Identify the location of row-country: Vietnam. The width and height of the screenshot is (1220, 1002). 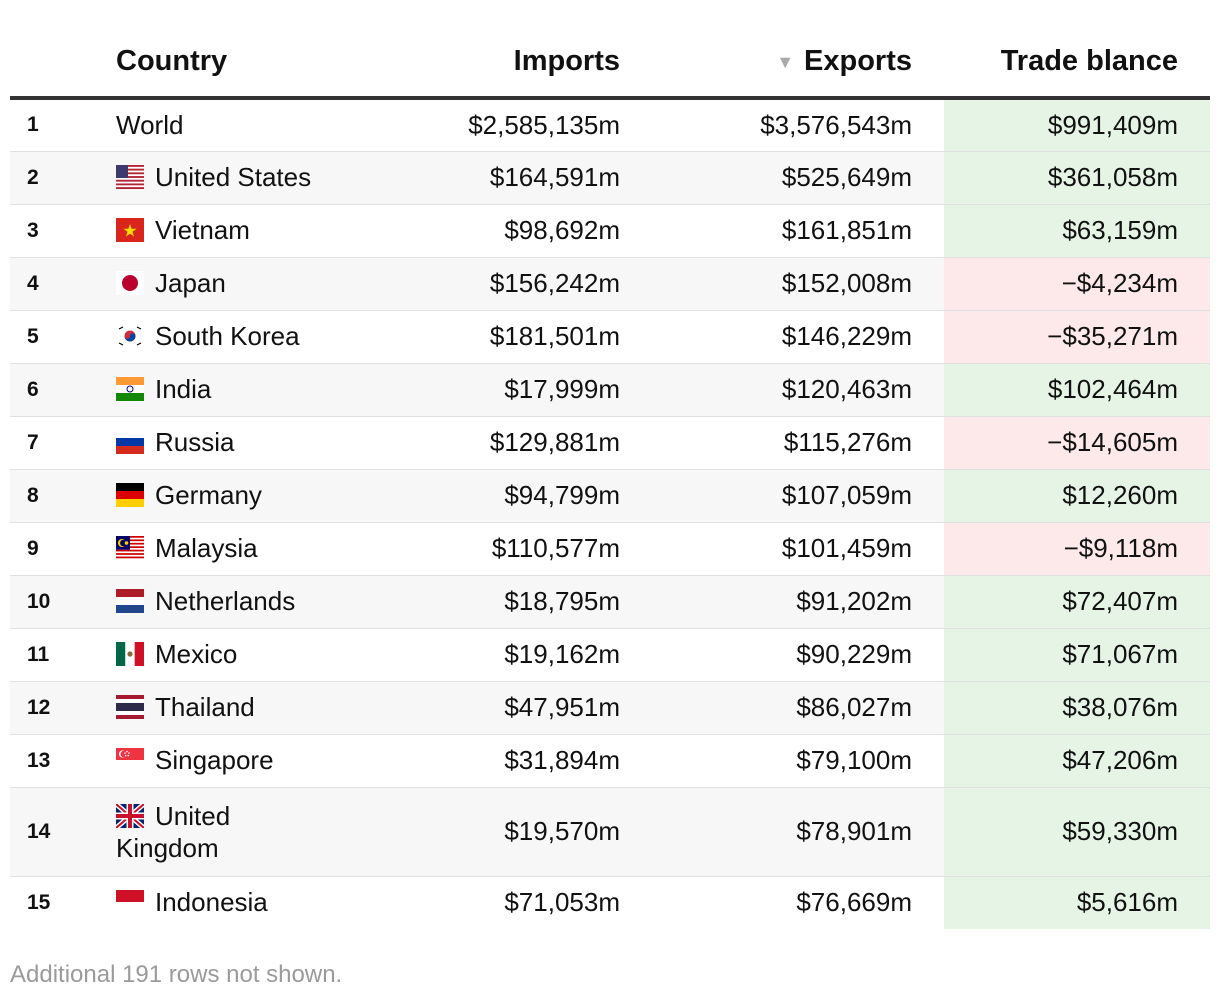
(218, 231).